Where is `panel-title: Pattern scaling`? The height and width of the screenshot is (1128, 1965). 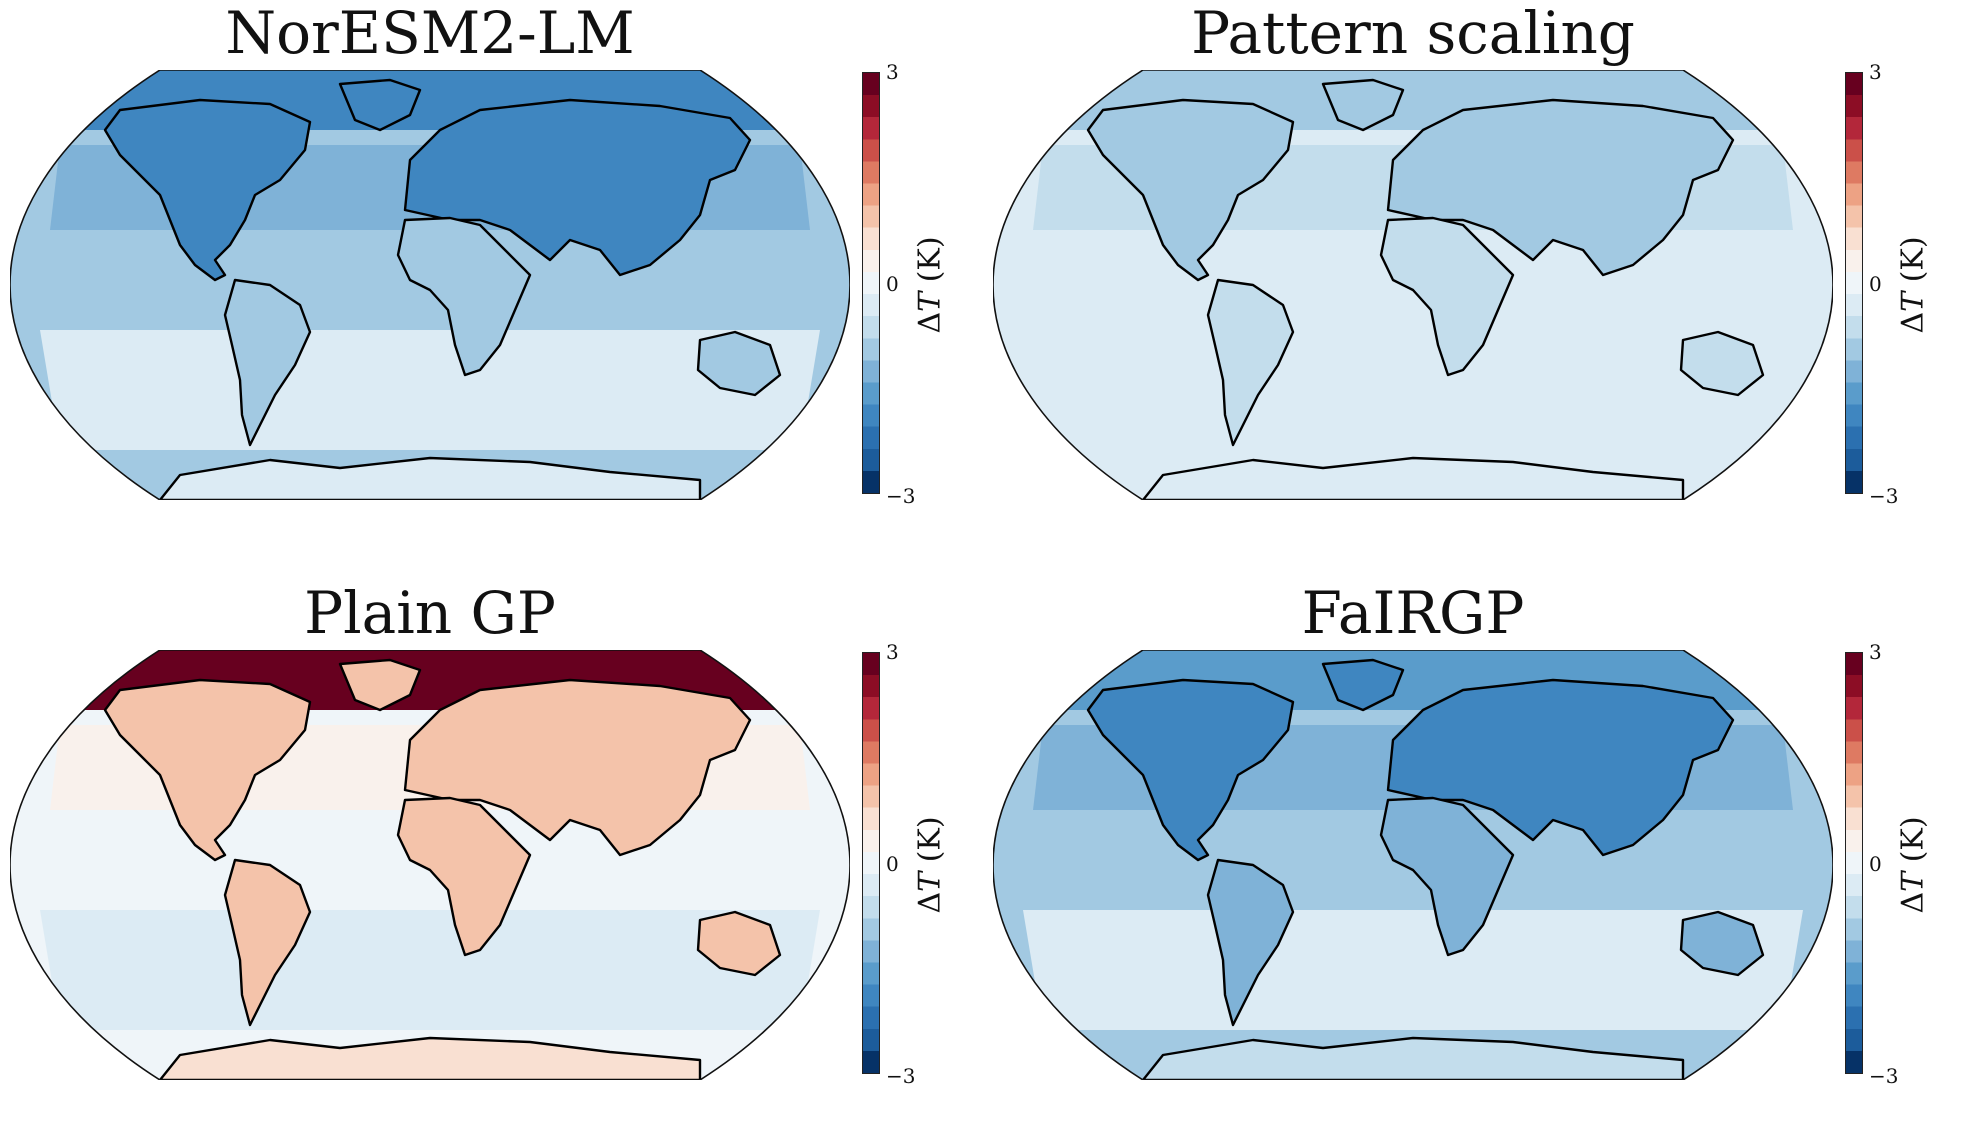 panel-title: Pattern scaling is located at coordinates (1413, 33).